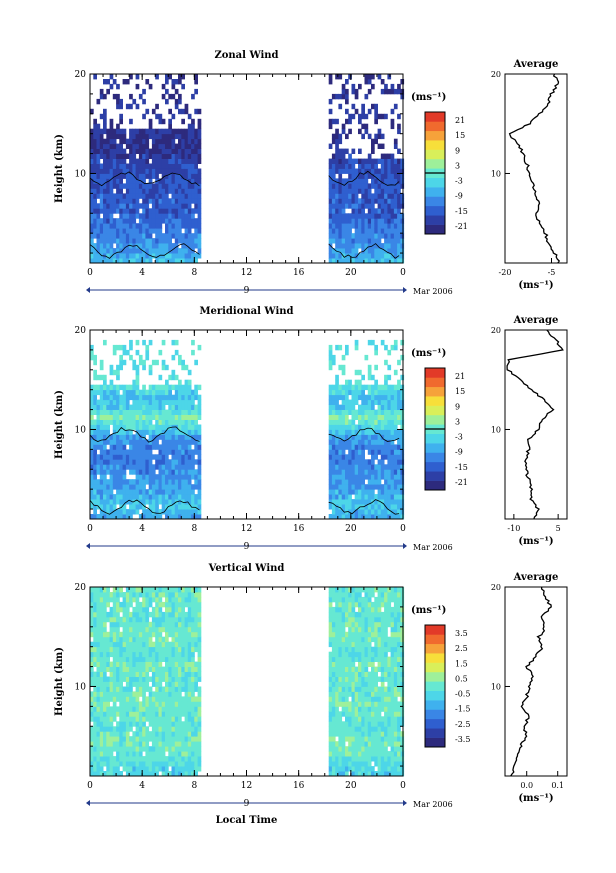 Image resolution: width=616 pixels, height=873 pixels. I want to click on x-tick-label: 4, so click(142, 529).